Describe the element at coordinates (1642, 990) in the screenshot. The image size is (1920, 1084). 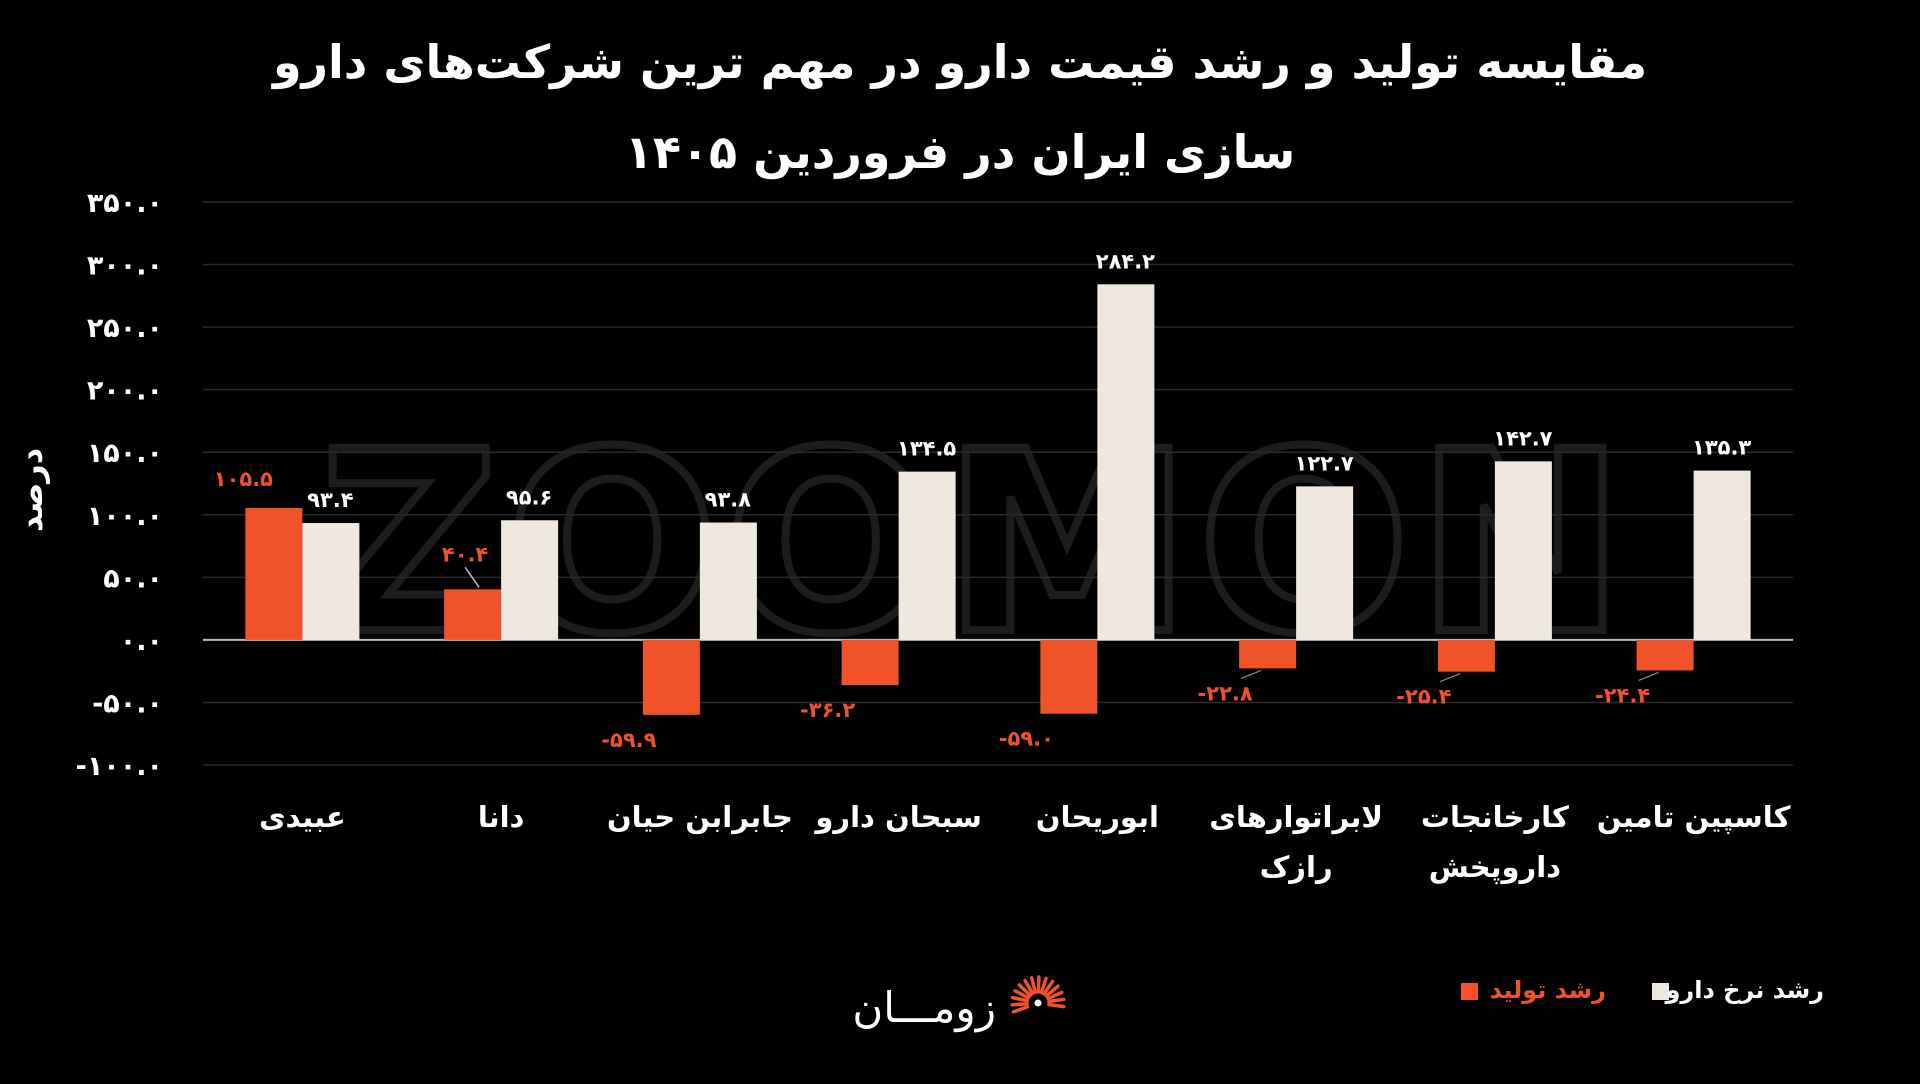
I see `legend: رشد نرخ دارو رشد تولید` at that location.